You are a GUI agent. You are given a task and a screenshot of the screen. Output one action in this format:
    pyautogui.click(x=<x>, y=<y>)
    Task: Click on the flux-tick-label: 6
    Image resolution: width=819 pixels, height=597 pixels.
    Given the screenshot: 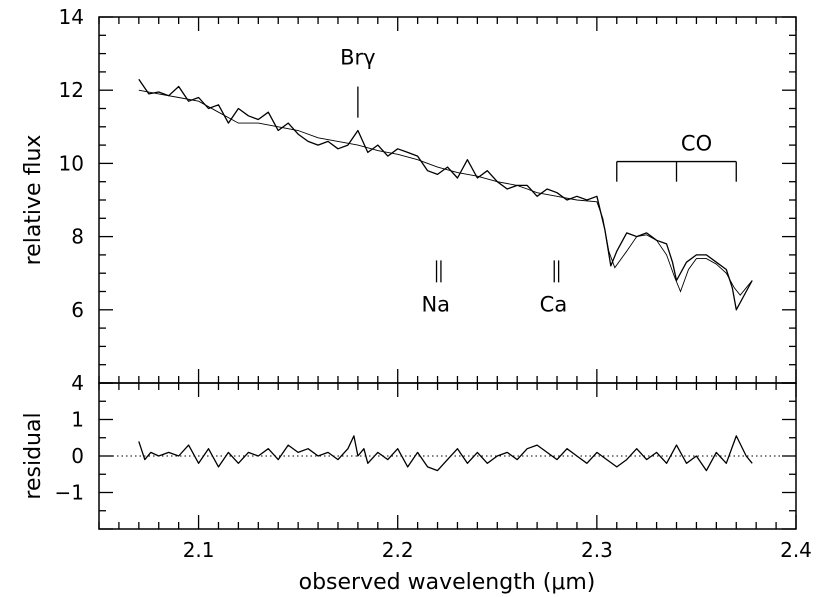 What is the action you would take?
    pyautogui.click(x=77, y=310)
    